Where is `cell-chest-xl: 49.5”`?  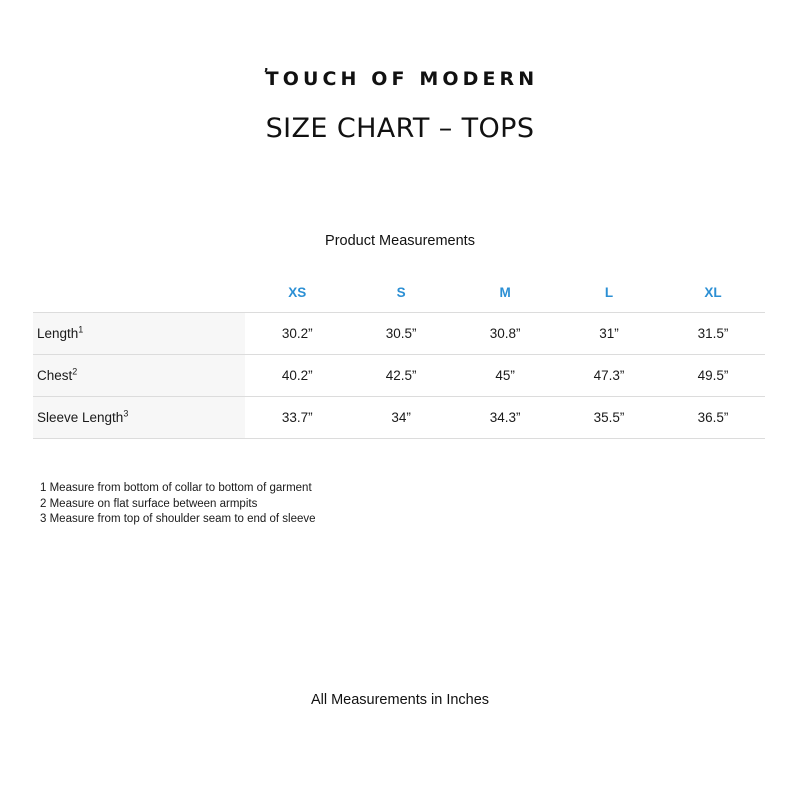
cell-chest-xl: 49.5” is located at coordinates (713, 375).